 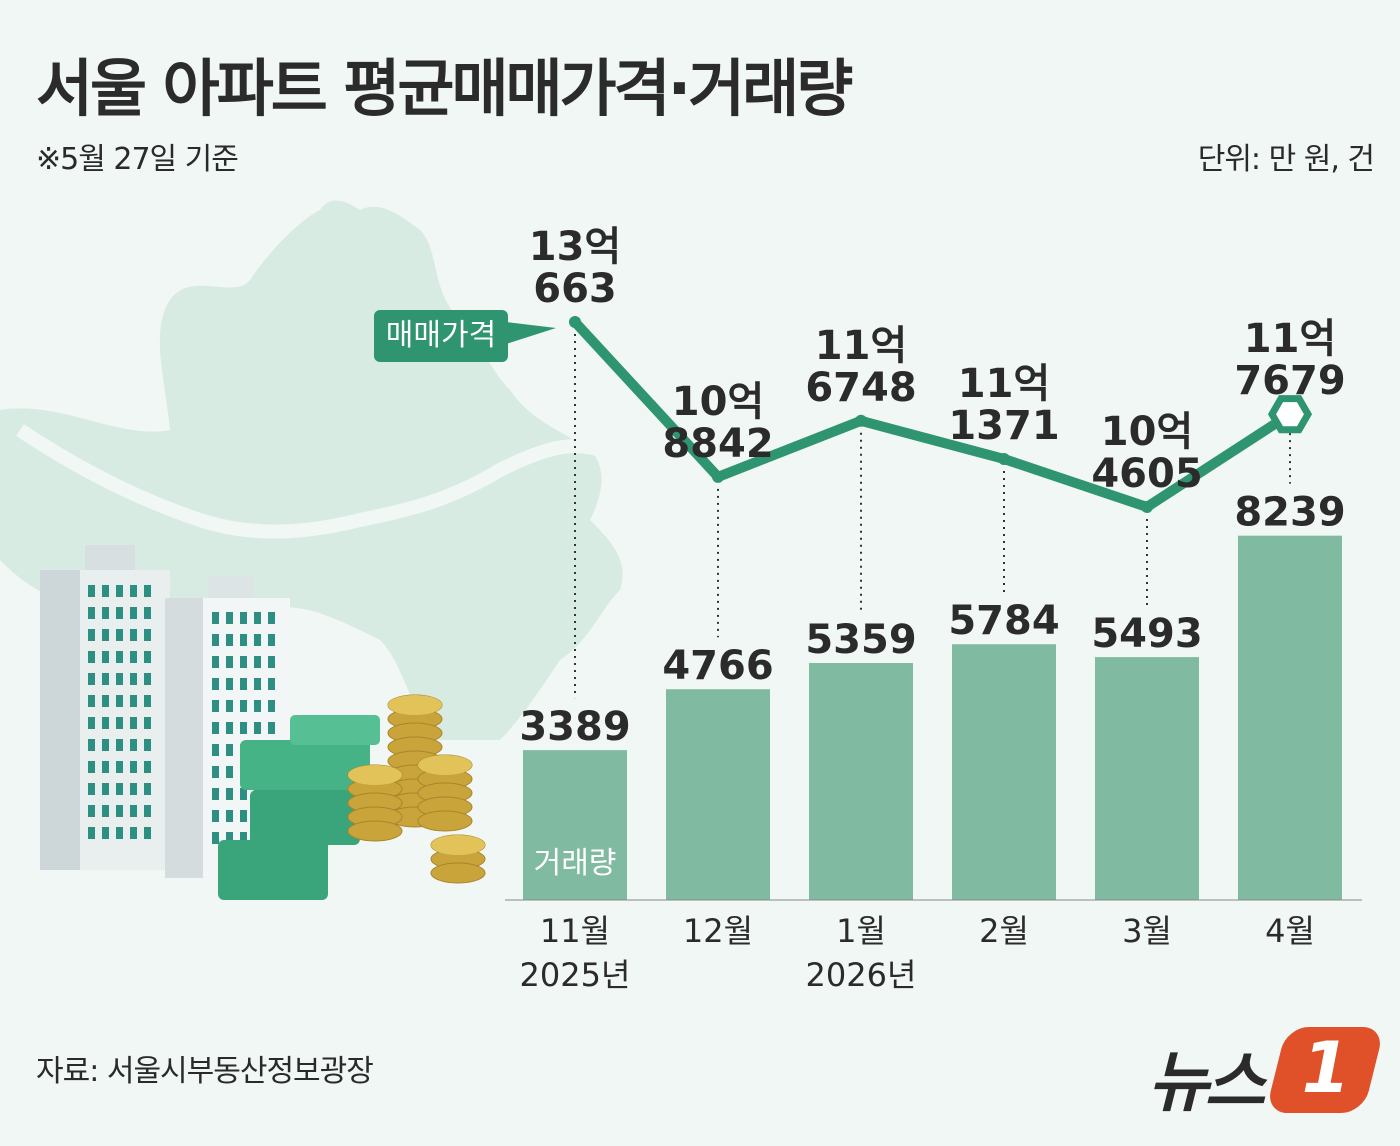 What do you see at coordinates (1146, 474) in the screenshot?
I see `price-label-bottom: 4605` at bounding box center [1146, 474].